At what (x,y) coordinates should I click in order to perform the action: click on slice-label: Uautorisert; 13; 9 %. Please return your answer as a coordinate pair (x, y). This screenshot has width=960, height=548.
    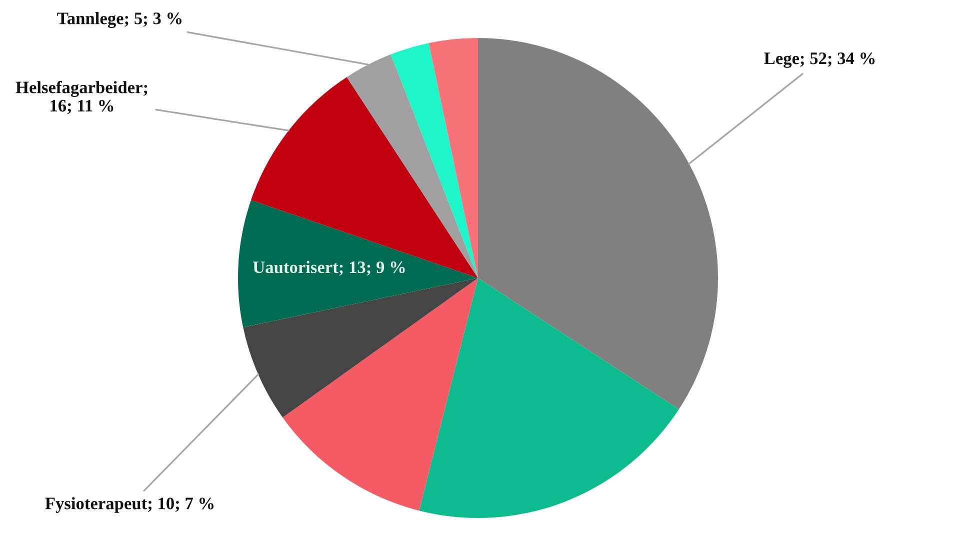
    Looking at the image, I should click on (329, 268).